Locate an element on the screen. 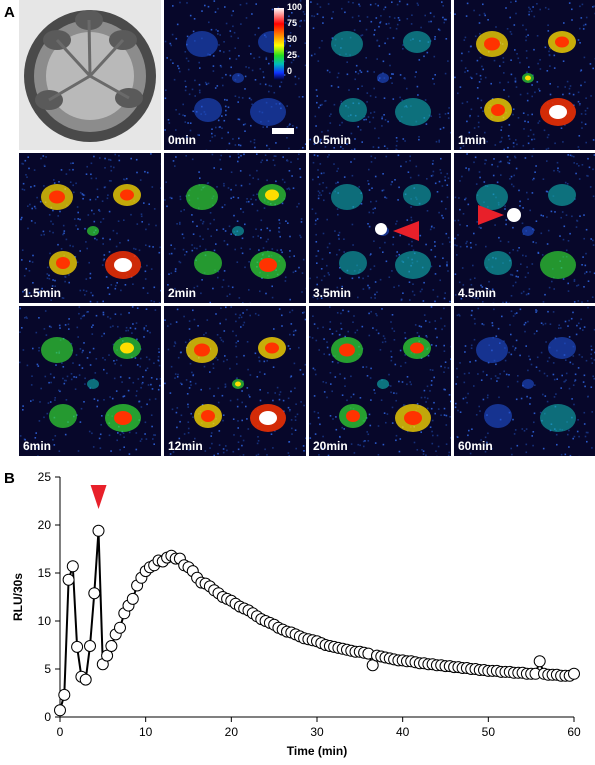 This screenshot has width=595, height=765. color-scale-tick-label: 75 is located at coordinates (292, 23).